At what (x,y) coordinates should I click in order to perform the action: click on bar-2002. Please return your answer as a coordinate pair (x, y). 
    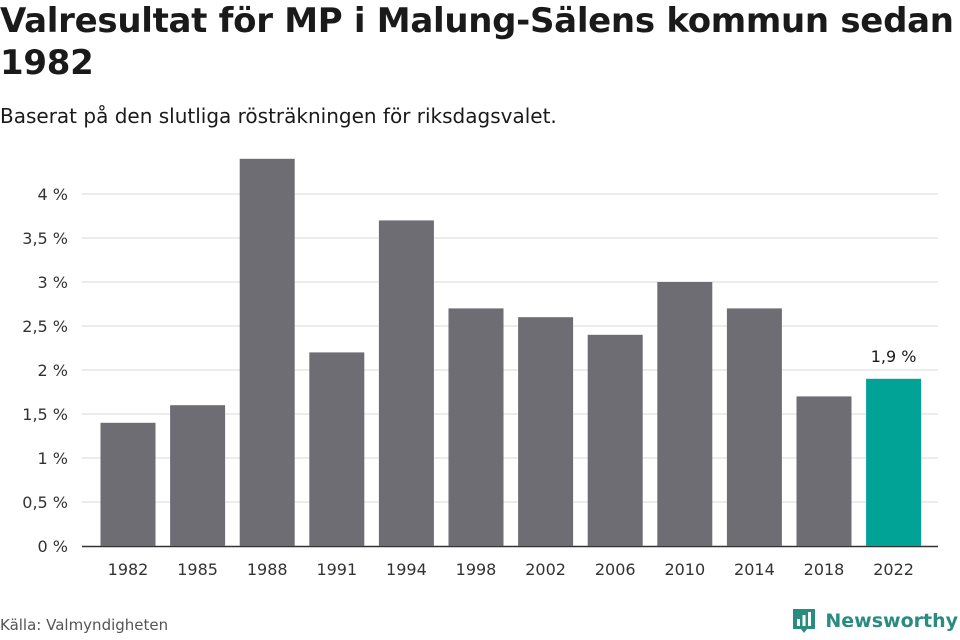
    Looking at the image, I should click on (546, 431).